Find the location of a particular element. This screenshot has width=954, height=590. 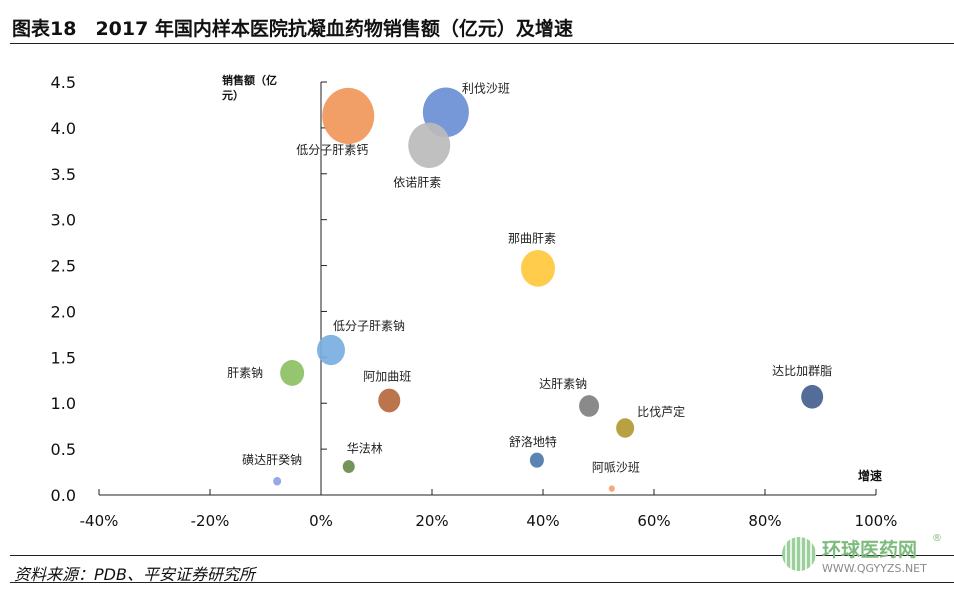

x-tick-label: 100% is located at coordinates (876, 521).